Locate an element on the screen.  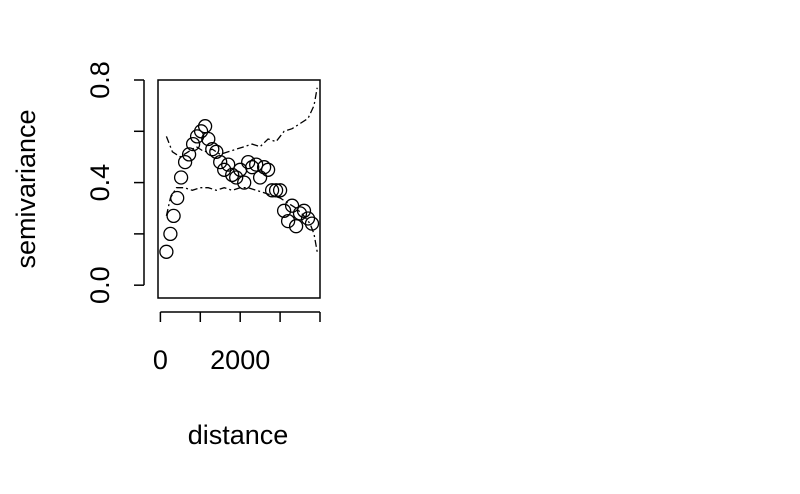
x-tick-label: 0 is located at coordinates (160, 360).